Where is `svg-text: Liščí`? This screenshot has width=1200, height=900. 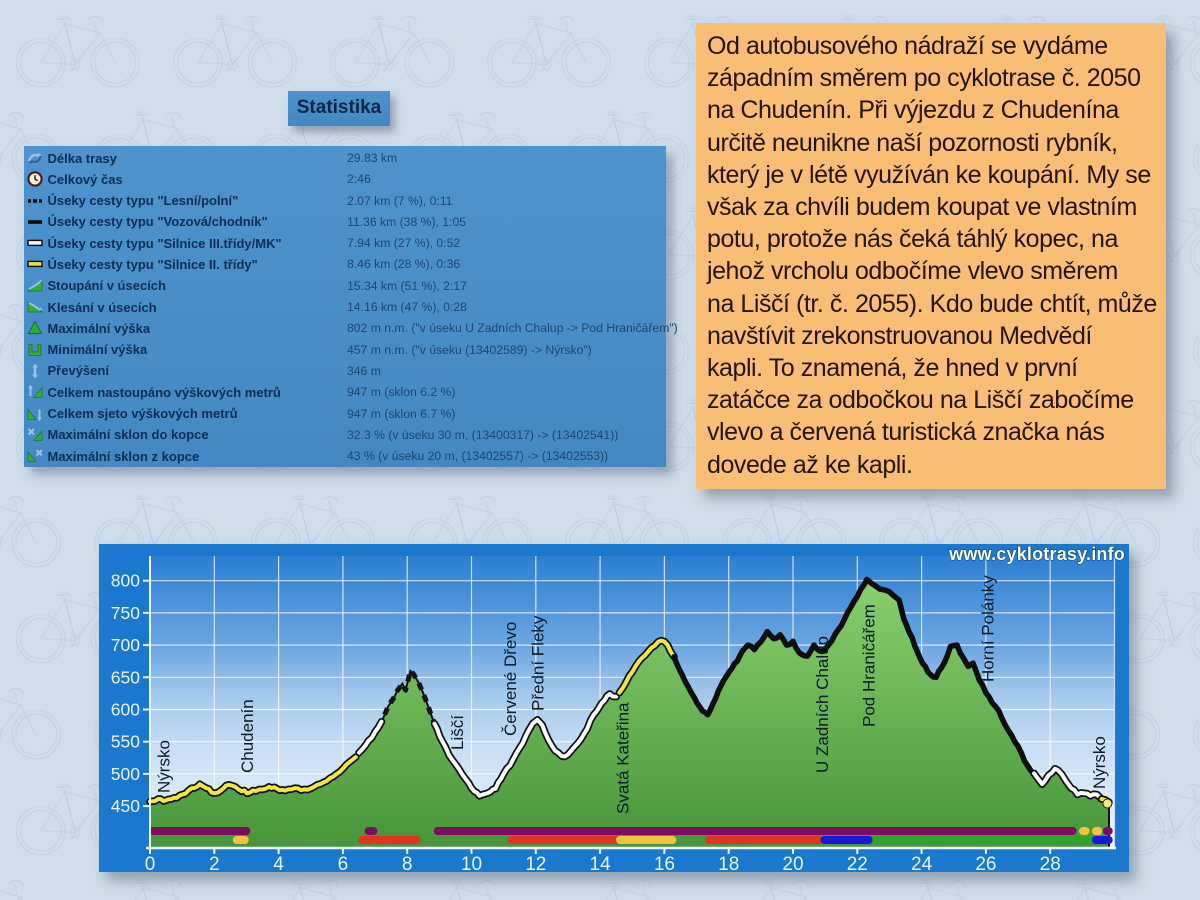
svg-text: Liščí is located at coordinates (457, 732).